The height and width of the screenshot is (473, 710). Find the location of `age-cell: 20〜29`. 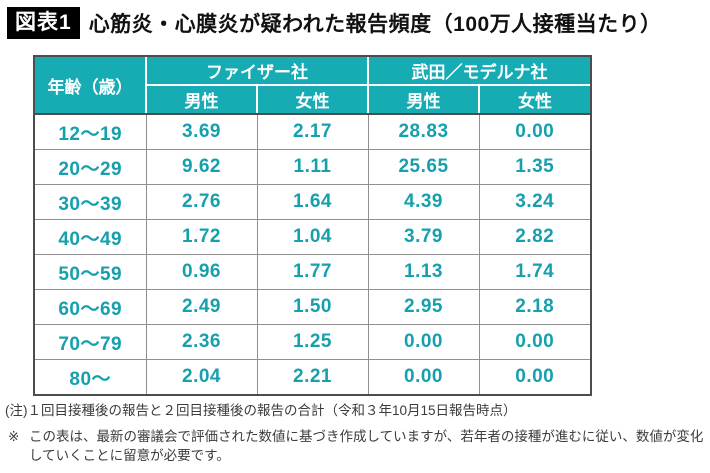

age-cell: 20〜29 is located at coordinates (90, 167).